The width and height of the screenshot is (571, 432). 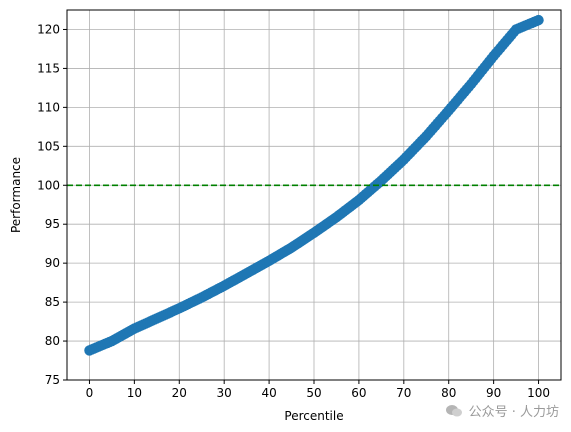 I want to click on x-tick-label: 30, so click(x=224, y=393).